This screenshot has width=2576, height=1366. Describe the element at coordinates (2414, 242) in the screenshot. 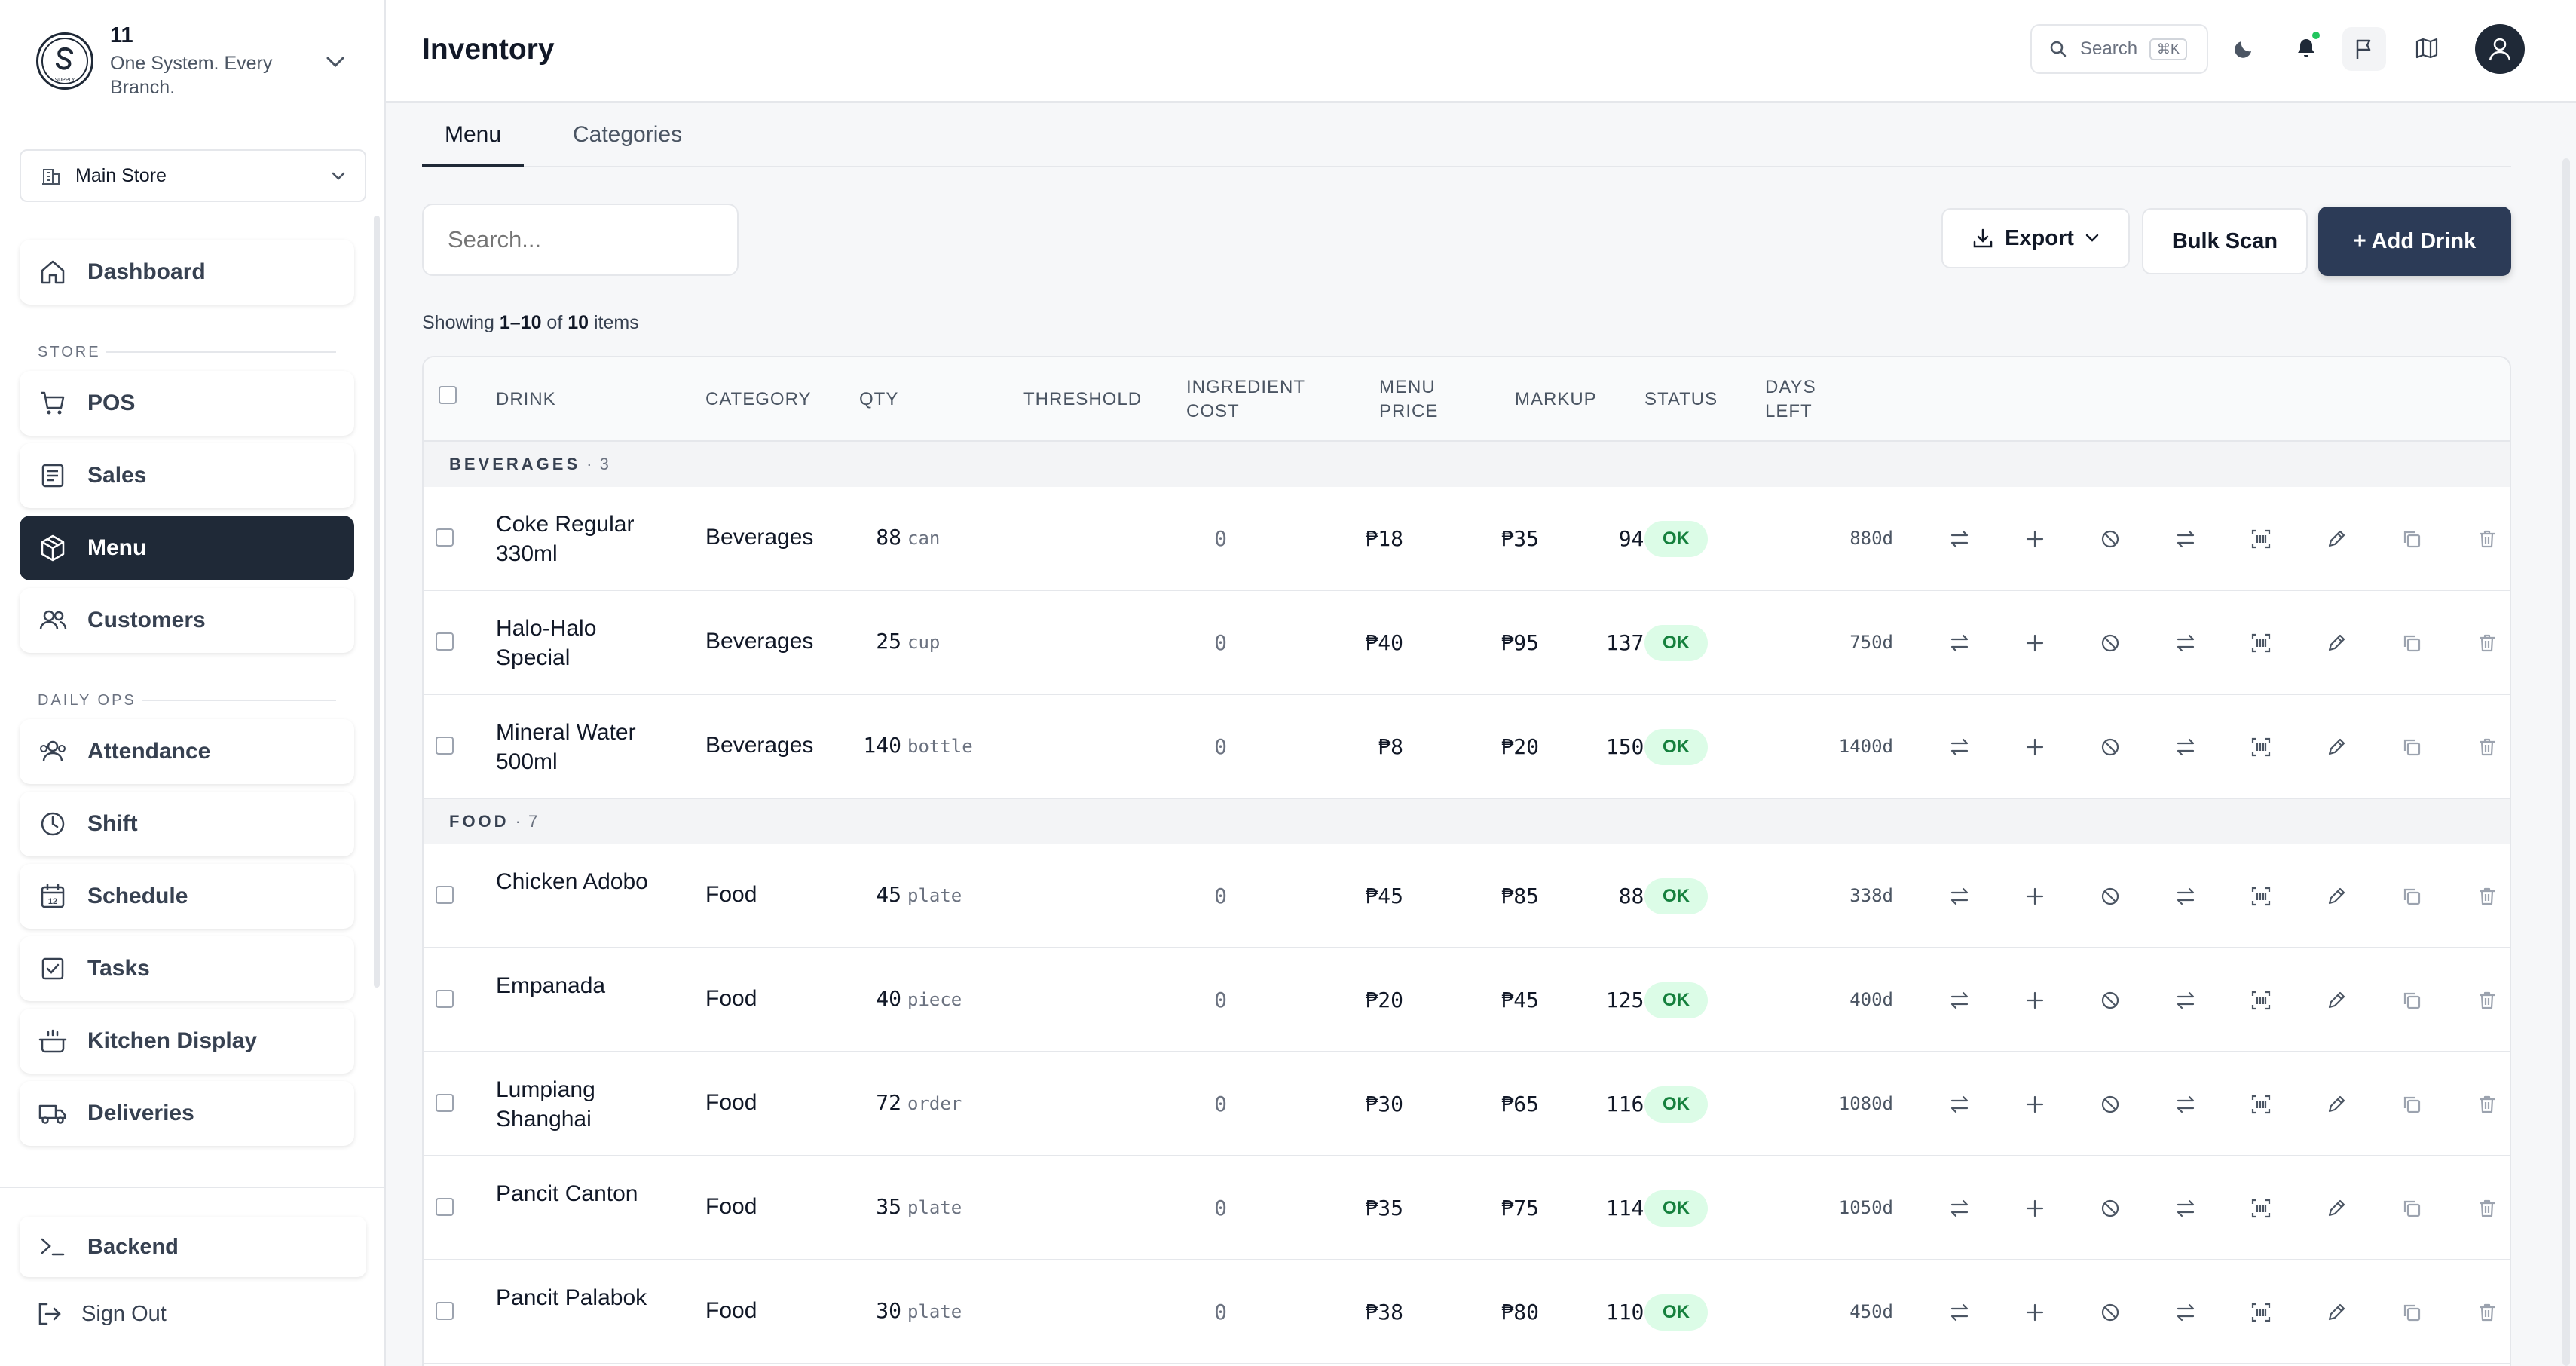

I see `add-drink-button: + Add Drink` at that location.